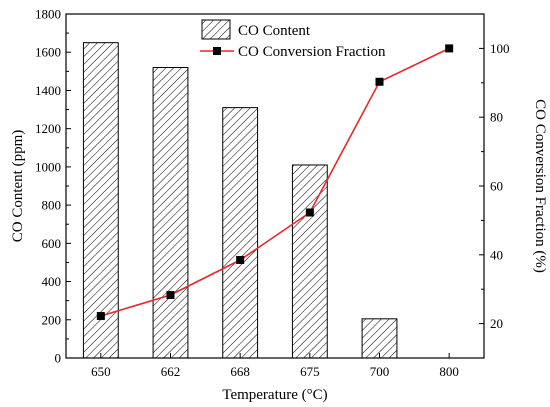 The height and width of the screenshot is (407, 550). I want to click on legend-bar-label: CO Content, so click(274, 31).